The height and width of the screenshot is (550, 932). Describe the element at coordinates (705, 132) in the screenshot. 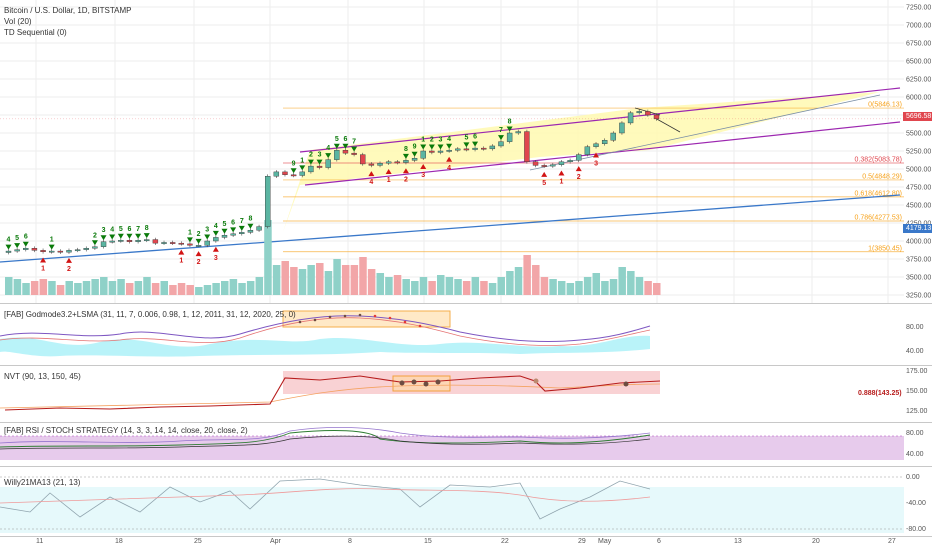

I see `gray-trendline` at that location.